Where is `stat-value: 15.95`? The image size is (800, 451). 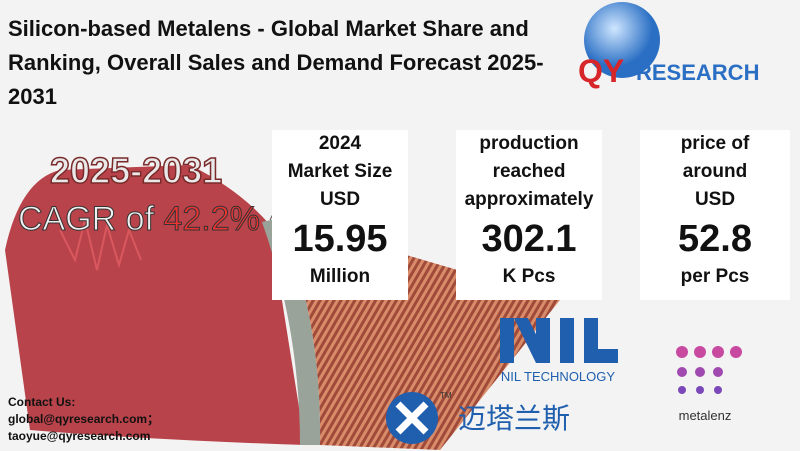 stat-value: 15.95 is located at coordinates (340, 239).